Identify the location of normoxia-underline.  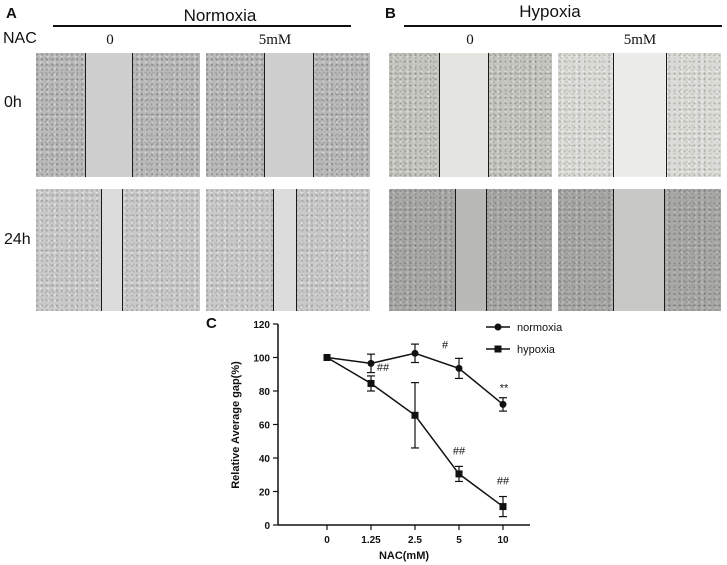
(202, 26).